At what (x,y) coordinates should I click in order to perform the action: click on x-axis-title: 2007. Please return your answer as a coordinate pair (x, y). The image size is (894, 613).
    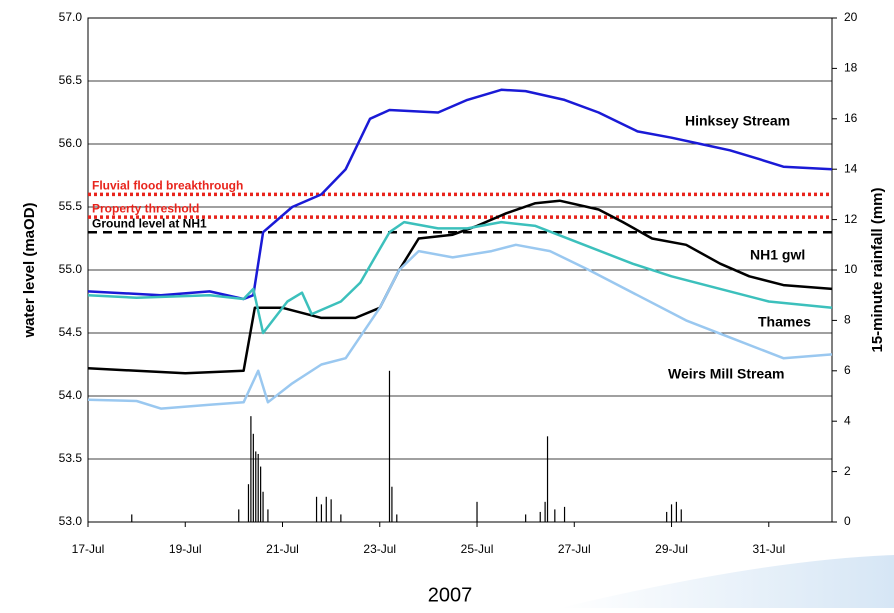
    Looking at the image, I should click on (450, 595).